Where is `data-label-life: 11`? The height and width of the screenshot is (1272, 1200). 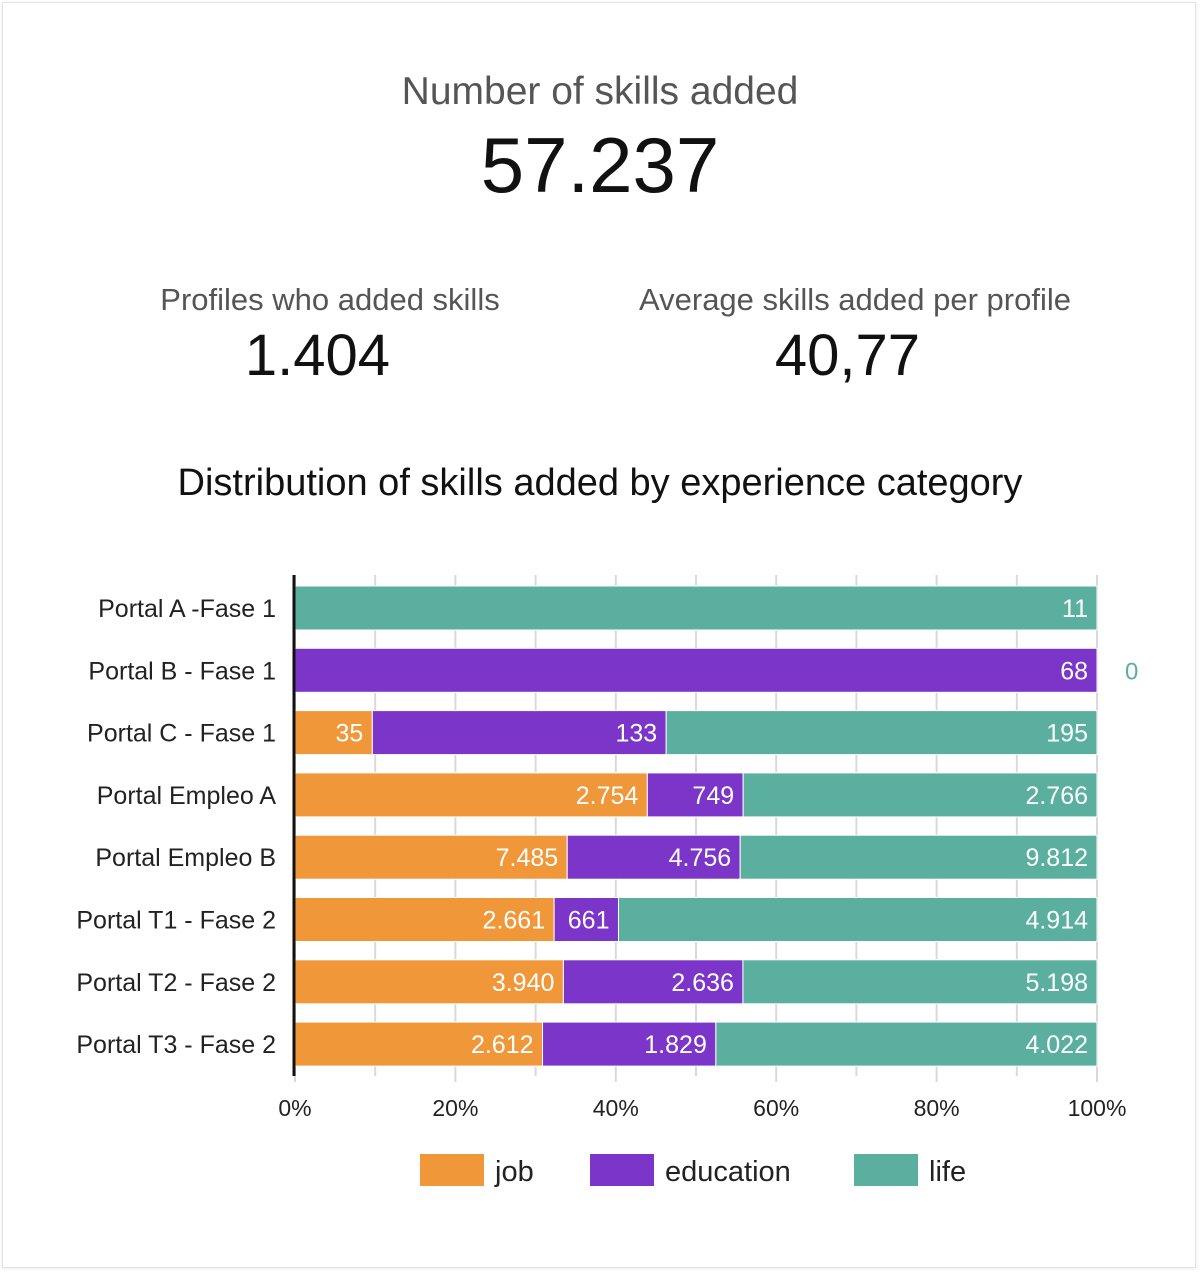 data-label-life: 11 is located at coordinates (1075, 609).